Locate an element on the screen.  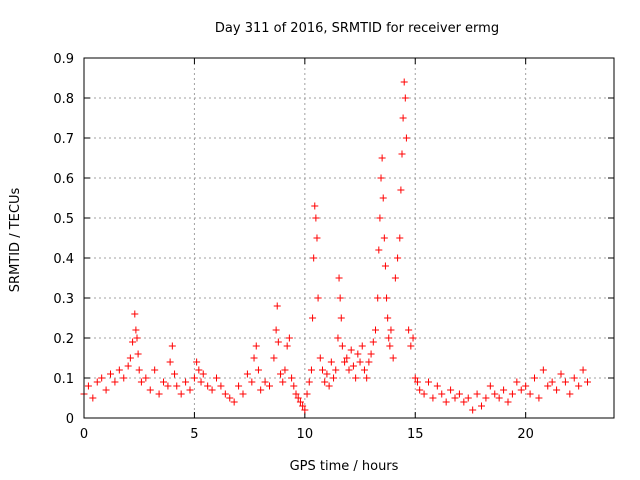
y-axis-label: SRMTID / TECUs is located at coordinates (15, 240).